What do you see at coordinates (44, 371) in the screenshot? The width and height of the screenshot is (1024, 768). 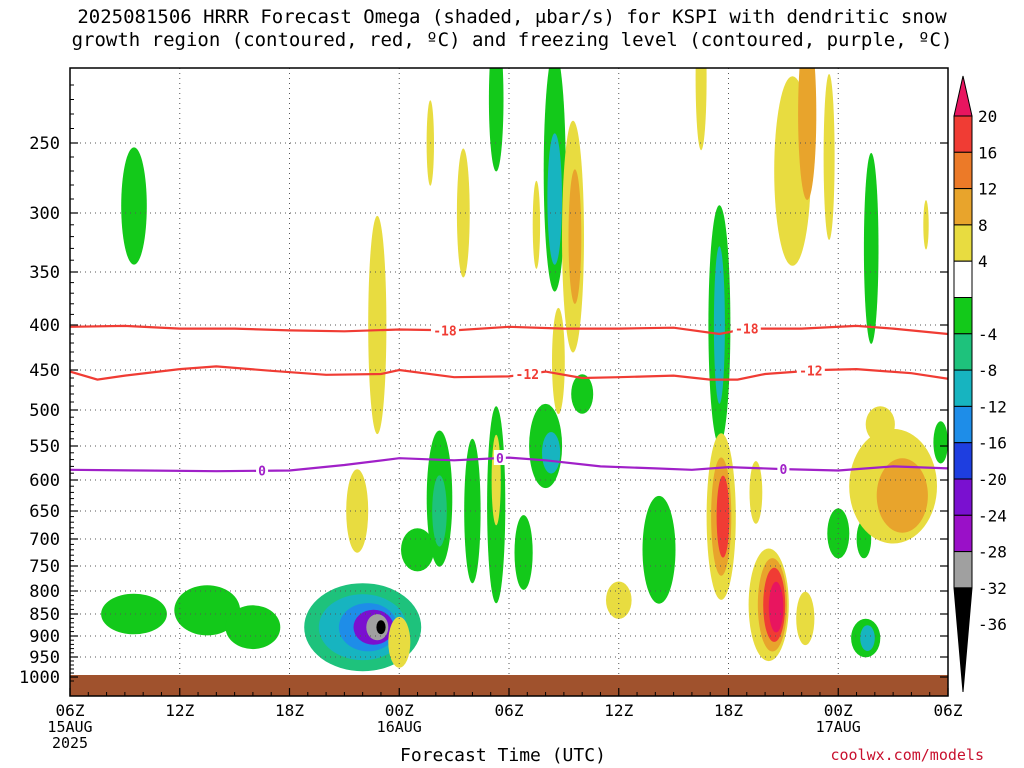 I see `y-tick-label-450: 450` at bounding box center [44, 371].